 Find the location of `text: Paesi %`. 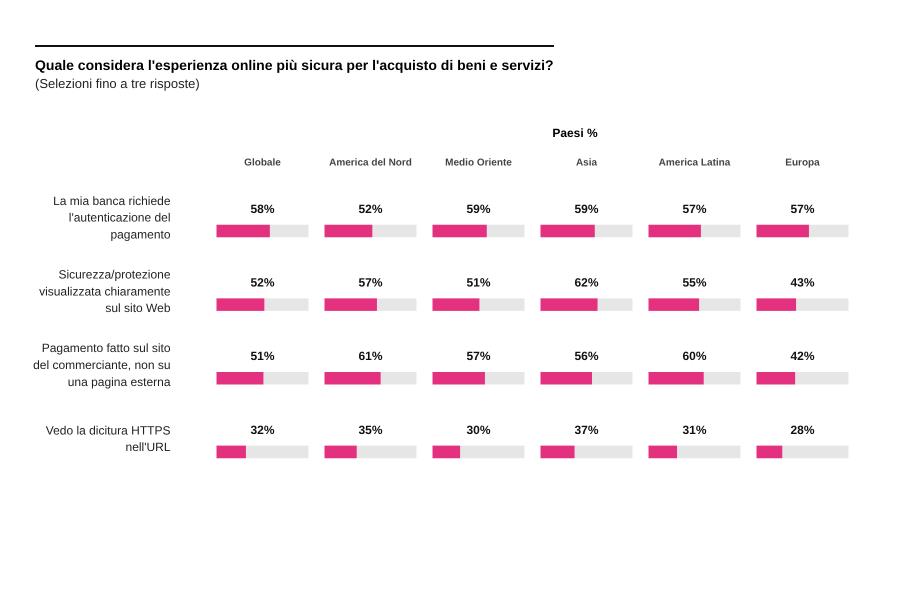

text: Paesi % is located at coordinates (575, 133).